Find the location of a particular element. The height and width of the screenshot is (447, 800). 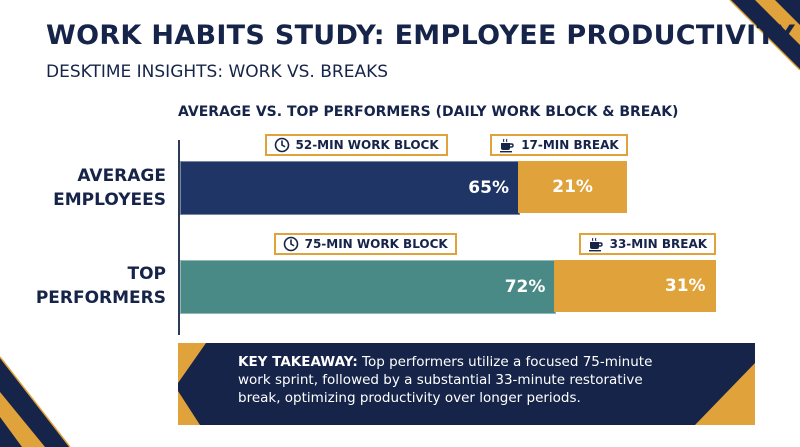

bar-break-segment: 21% is located at coordinates (573, 187).